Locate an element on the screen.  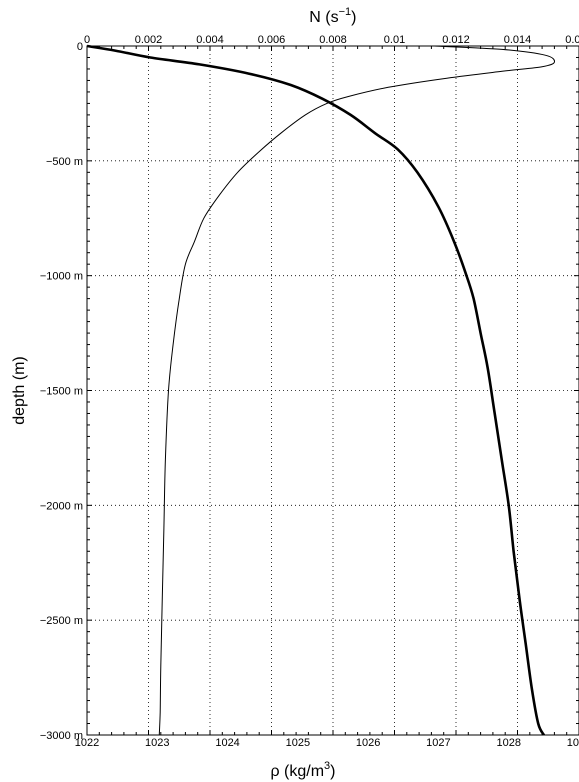
bottom-axis-tick-label: 1029 is located at coordinates (573, 743).